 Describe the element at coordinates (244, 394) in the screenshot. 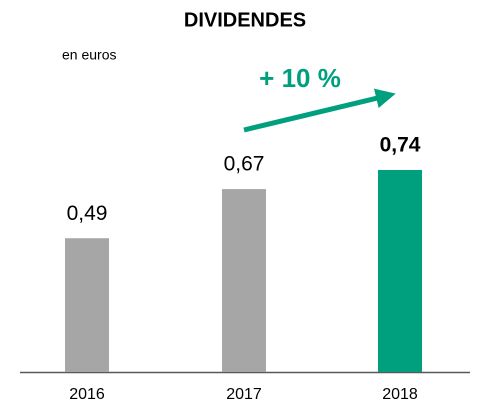

I see `x-tick-label: 2017` at that location.